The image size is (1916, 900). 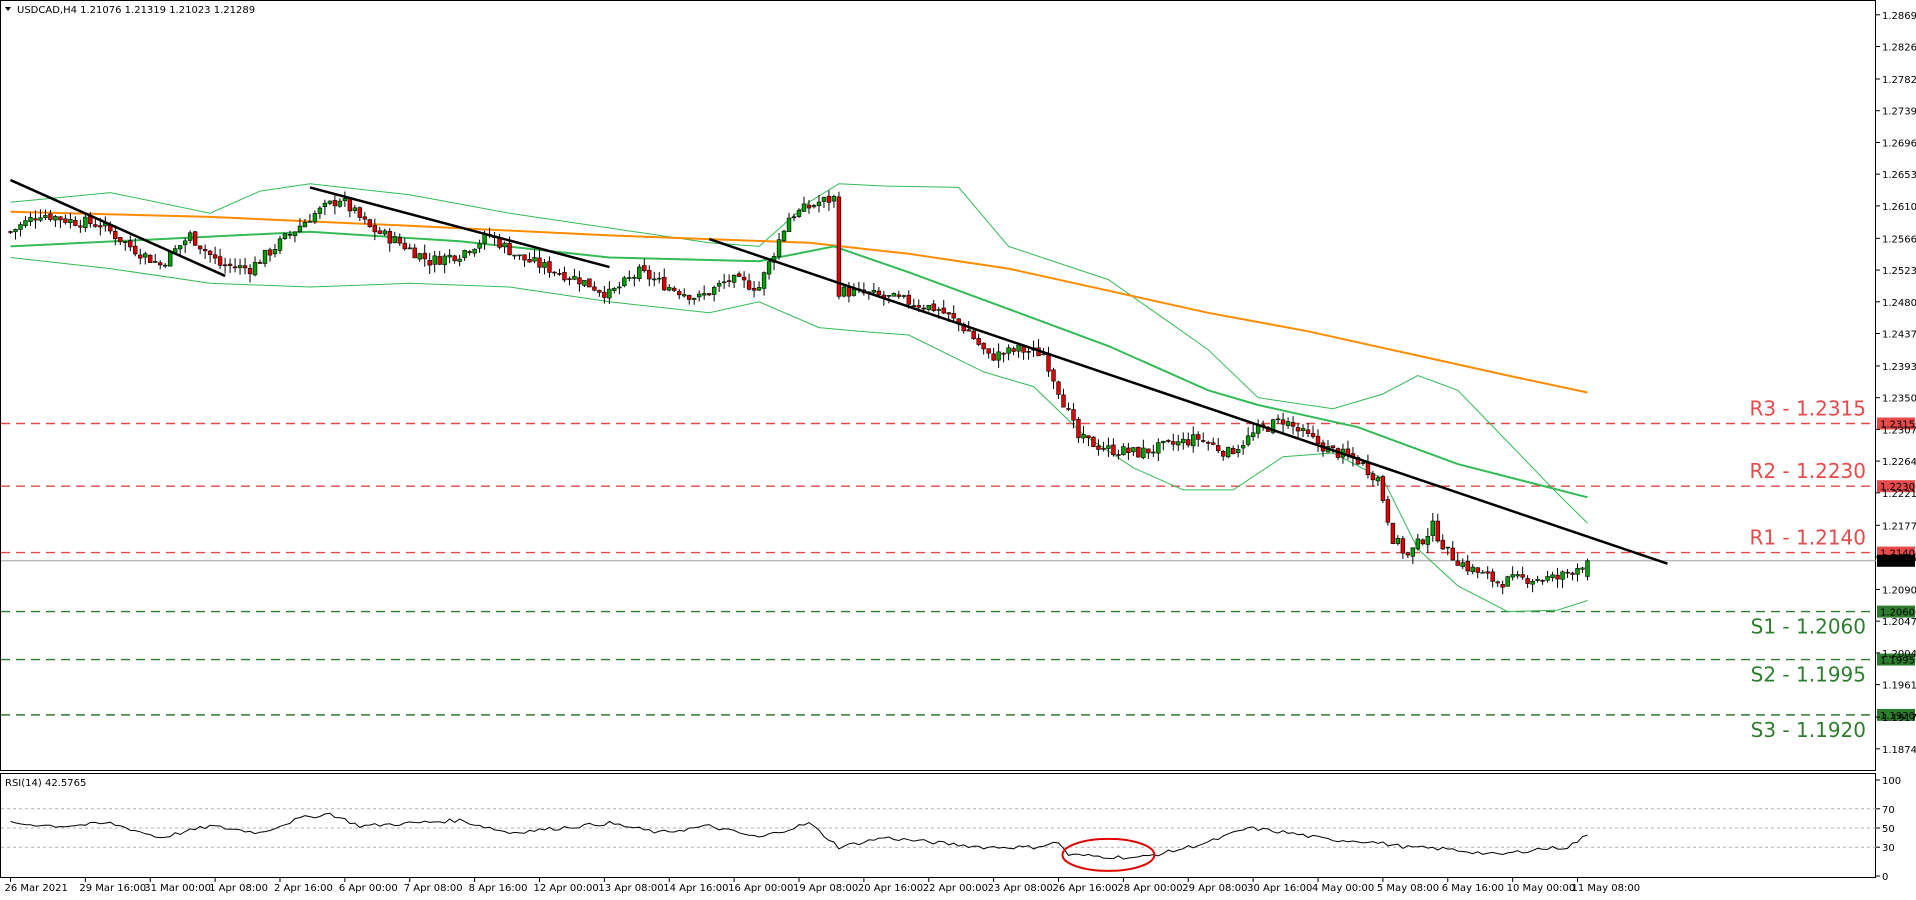 What do you see at coordinates (1808, 627) in the screenshot?
I see `level-label-support: S1 - 1.2060` at bounding box center [1808, 627].